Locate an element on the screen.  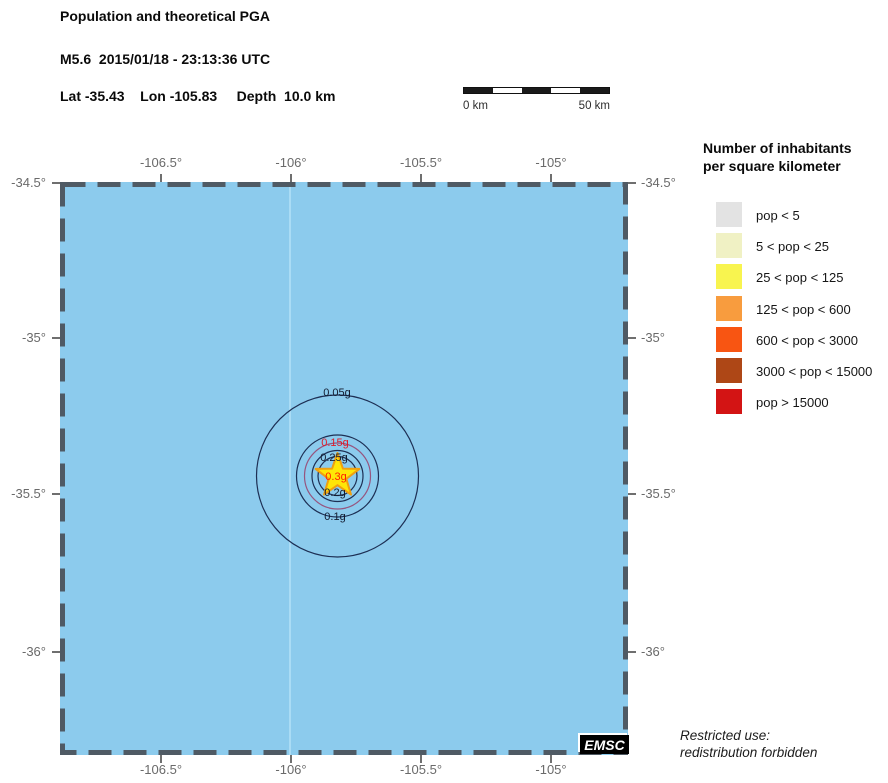
lat-label-right: -35.5° is located at coordinates (658, 493).